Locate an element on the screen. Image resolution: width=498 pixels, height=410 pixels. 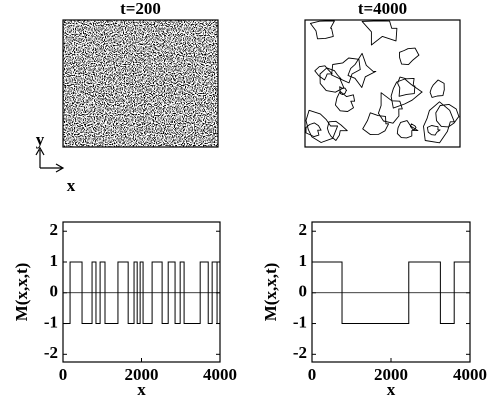
snapshot-bg is located at coordinates (382, 83).